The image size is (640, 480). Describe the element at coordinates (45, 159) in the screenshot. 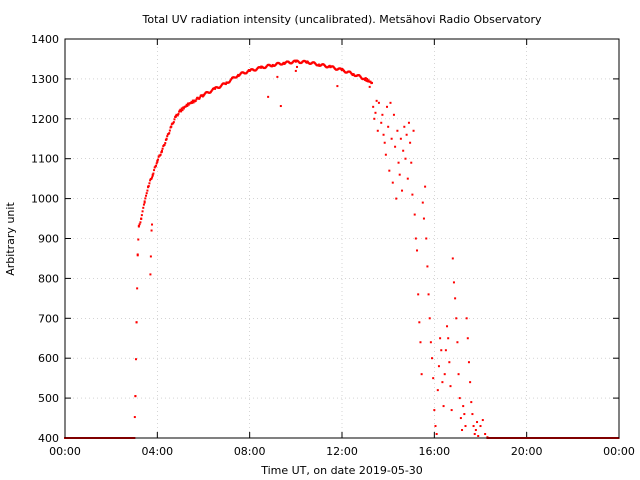

I see `y-tick-label: 1100` at that location.